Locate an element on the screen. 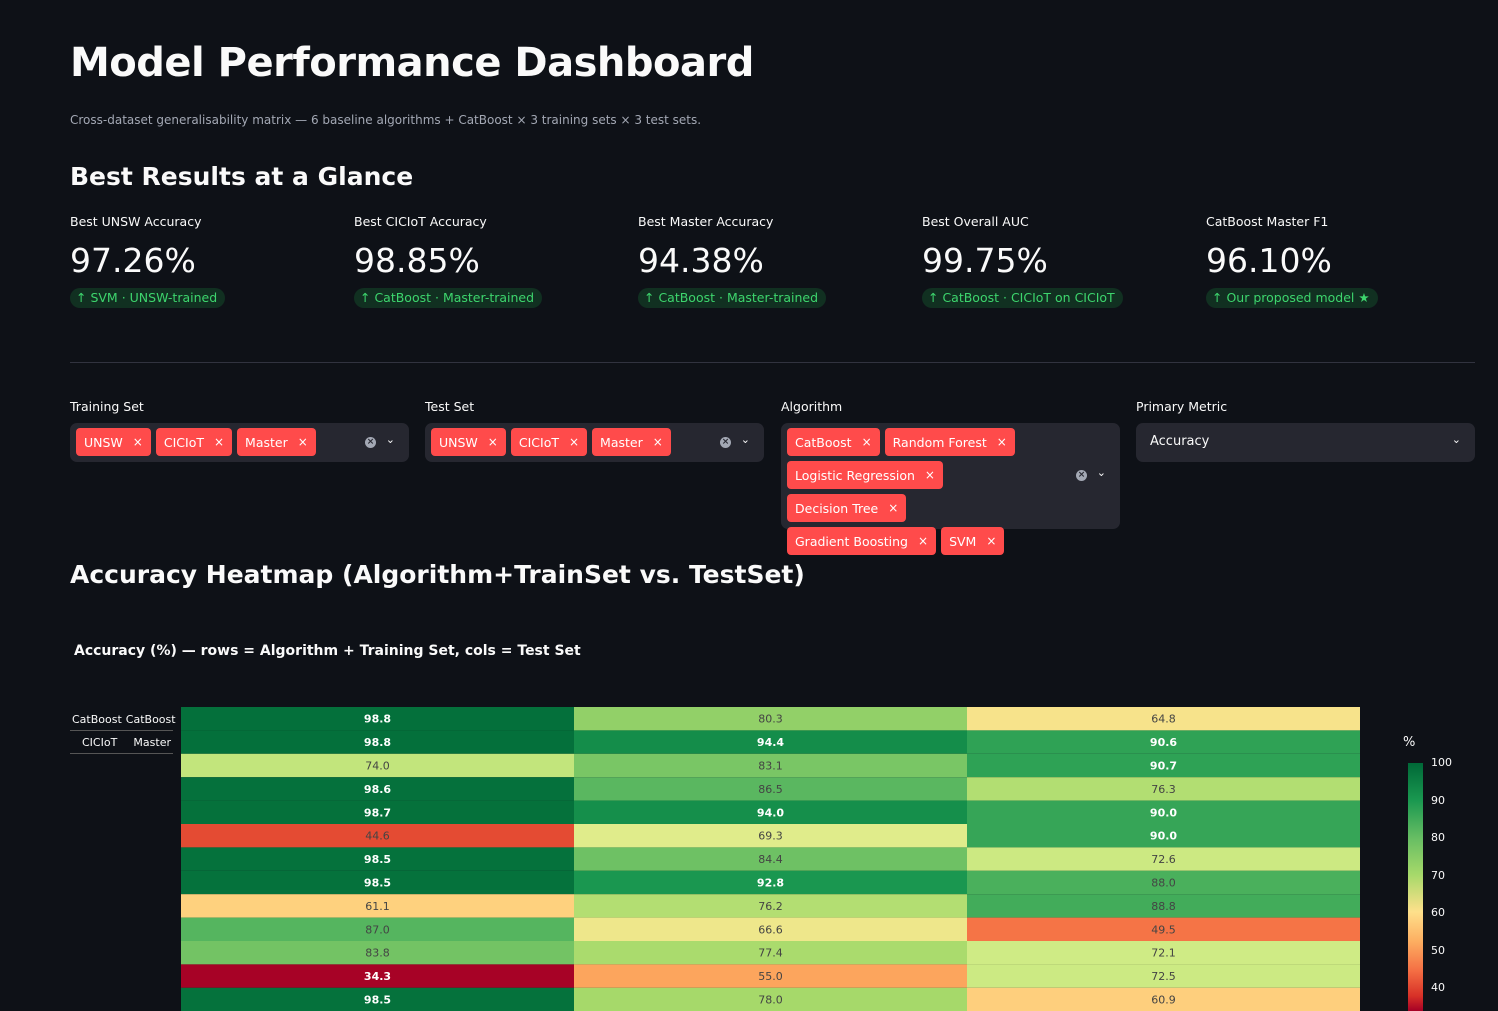 The image size is (1498, 1011). heatmap-cell-label: 72.1 is located at coordinates (1163, 953).